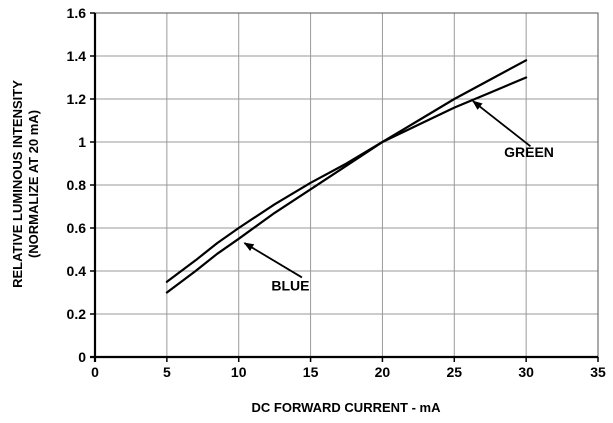 This screenshot has width=613, height=423. I want to click on y-tick-label: 1, so click(82, 142).